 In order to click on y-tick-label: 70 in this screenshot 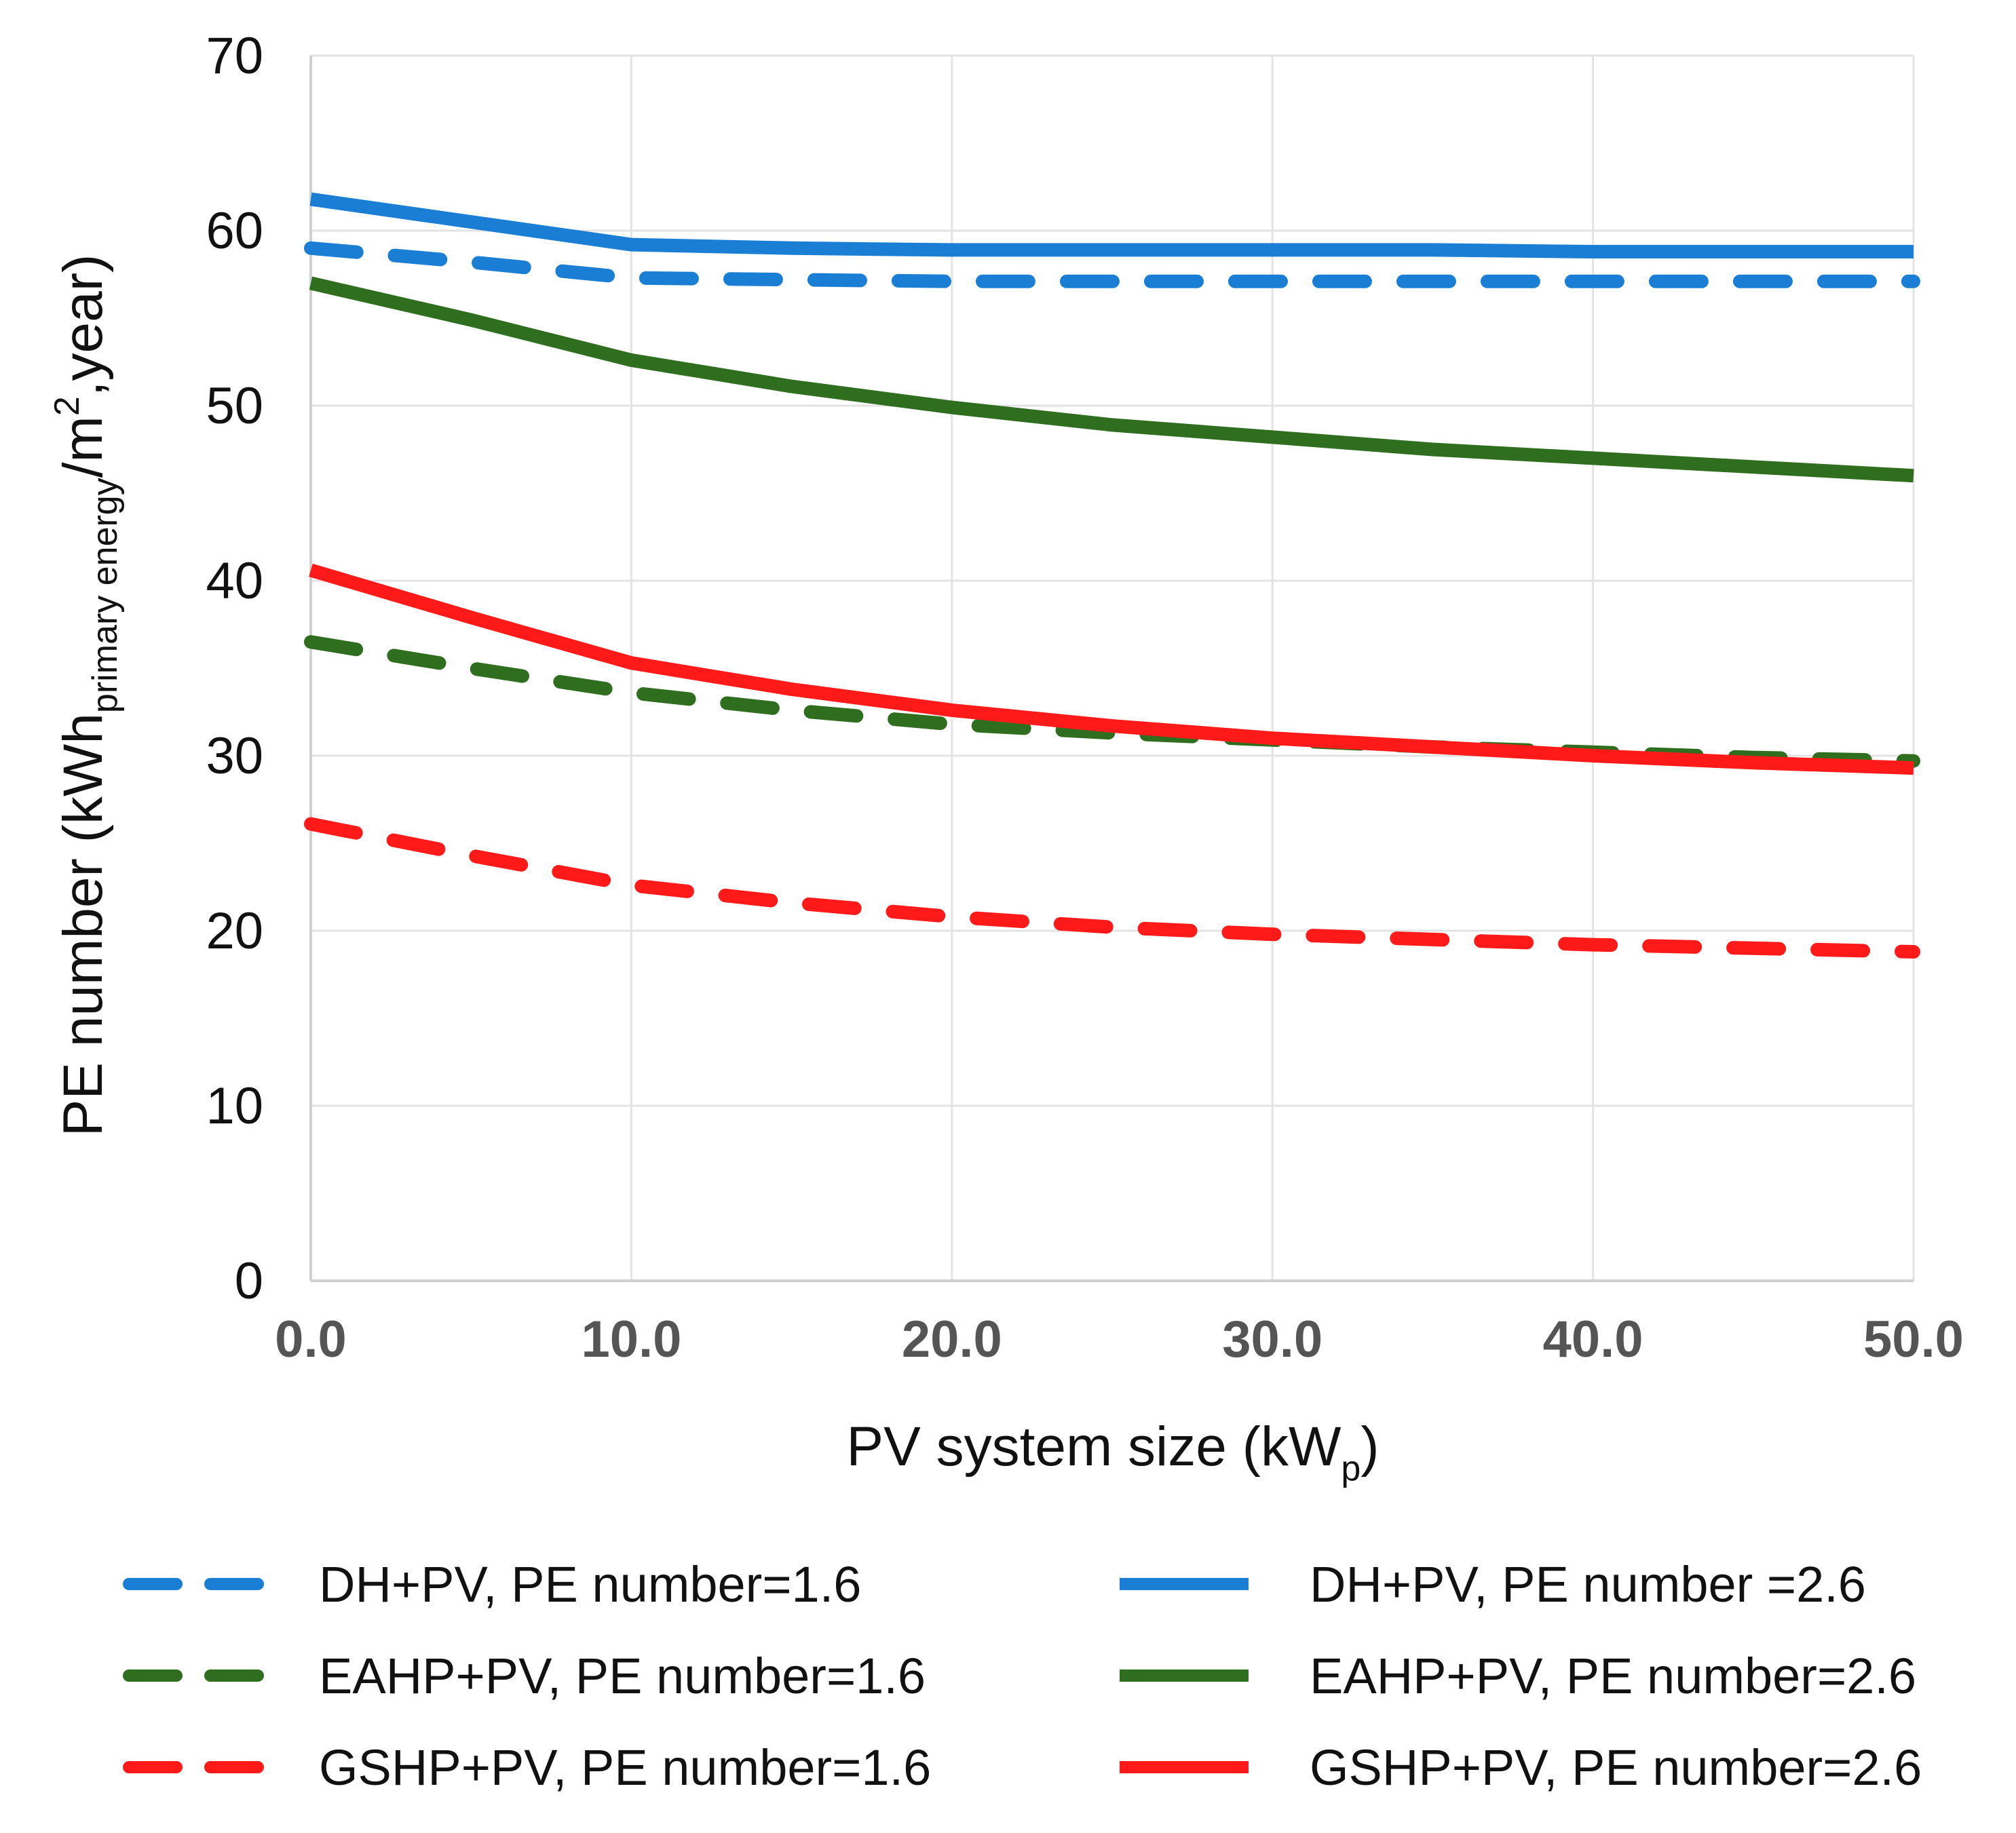, I will do `click(235, 56)`.